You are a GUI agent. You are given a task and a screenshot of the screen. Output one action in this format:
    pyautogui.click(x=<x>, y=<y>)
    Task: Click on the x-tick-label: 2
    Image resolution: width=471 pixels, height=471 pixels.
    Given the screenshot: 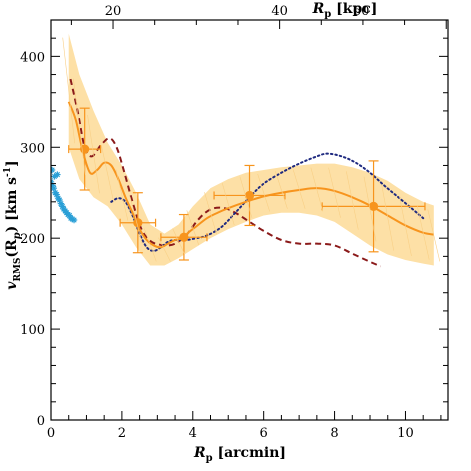 What is the action you would take?
    pyautogui.click(x=122, y=433)
    